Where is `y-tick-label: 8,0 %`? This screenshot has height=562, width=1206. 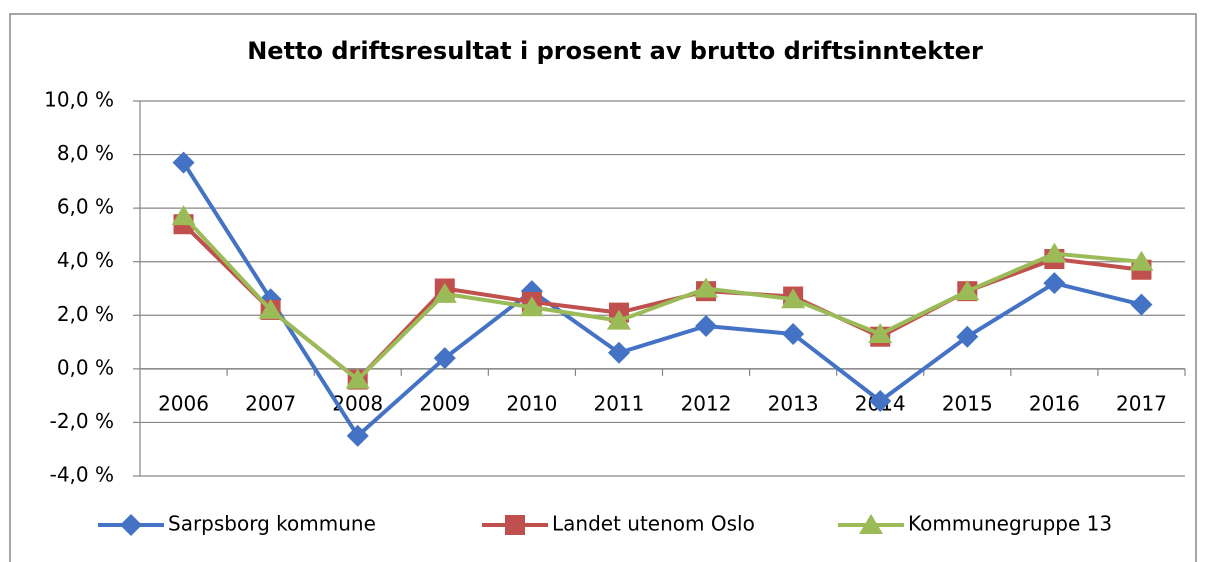
y-tick-label: 8,0 % is located at coordinates (85, 153).